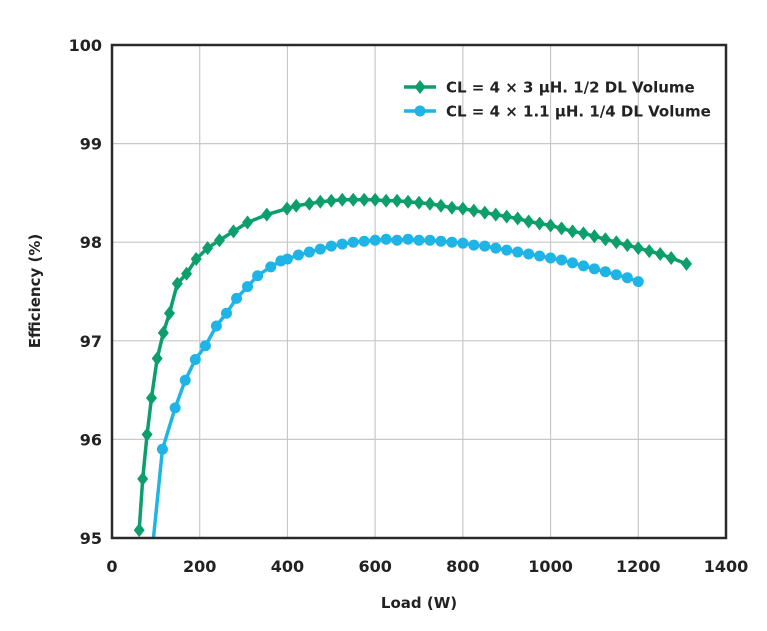 This screenshot has height=631, width=767. What do you see at coordinates (91, 538) in the screenshot?
I see `y-tick-label: 95` at bounding box center [91, 538].